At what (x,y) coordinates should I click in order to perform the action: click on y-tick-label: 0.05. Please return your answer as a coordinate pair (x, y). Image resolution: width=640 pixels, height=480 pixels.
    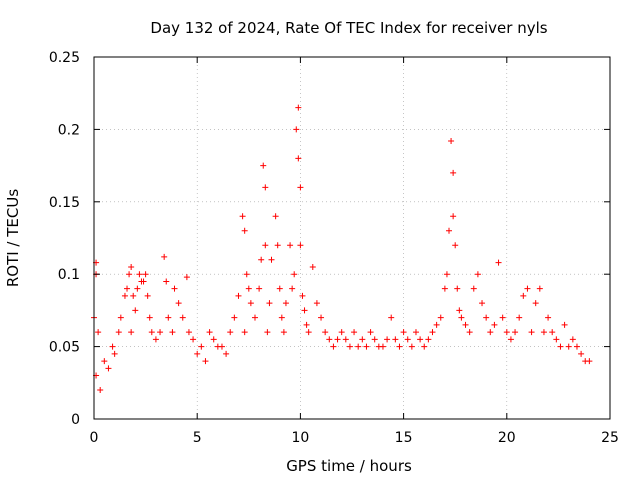
    Looking at the image, I should click on (64, 348).